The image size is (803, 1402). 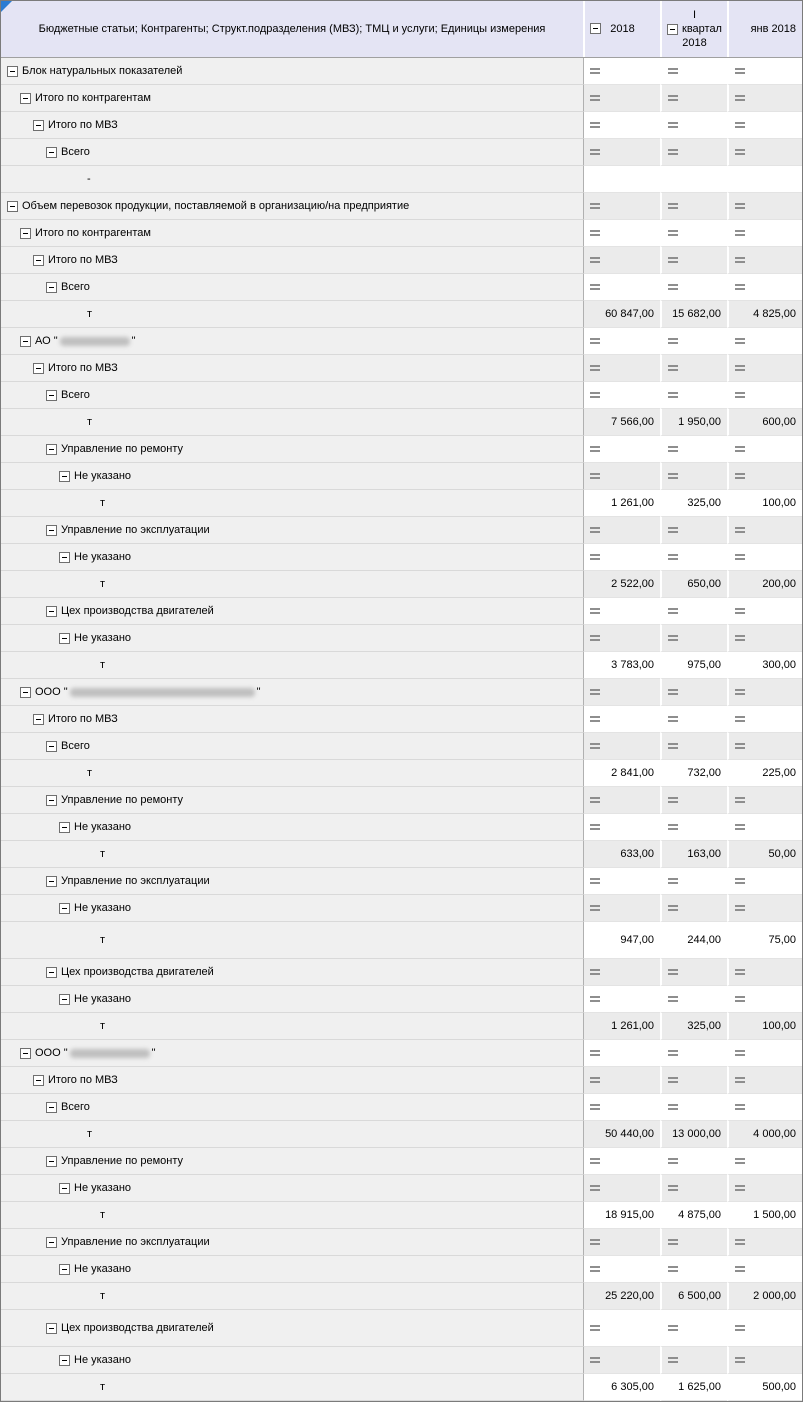 What do you see at coordinates (764, 503) in the screenshot?
I see `value-cell: 100,00` at bounding box center [764, 503].